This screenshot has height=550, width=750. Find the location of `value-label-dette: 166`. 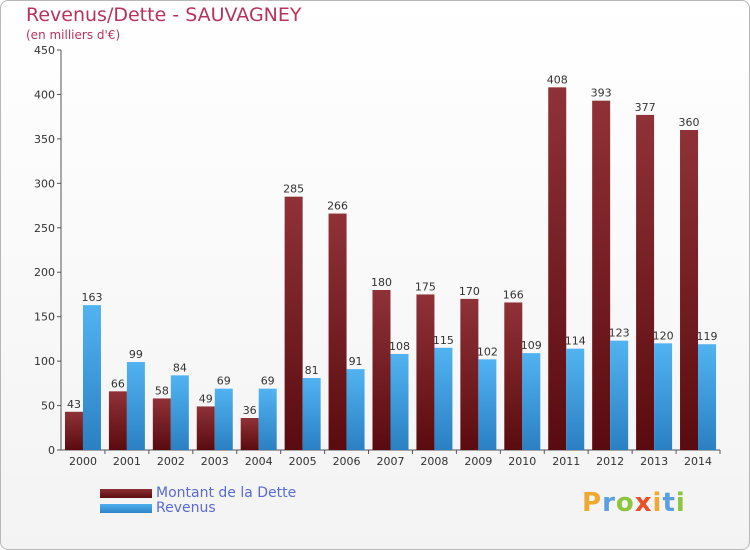

value-label-dette: 166 is located at coordinates (513, 294).